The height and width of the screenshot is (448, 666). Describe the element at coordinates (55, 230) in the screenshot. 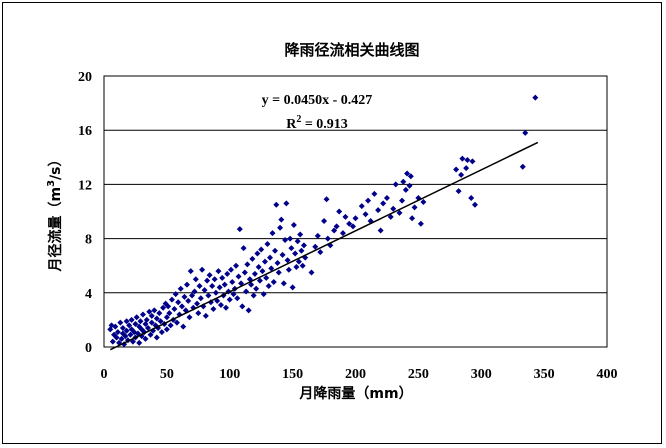

I see `y-axis-title-main: 月径流量（m` at that location.